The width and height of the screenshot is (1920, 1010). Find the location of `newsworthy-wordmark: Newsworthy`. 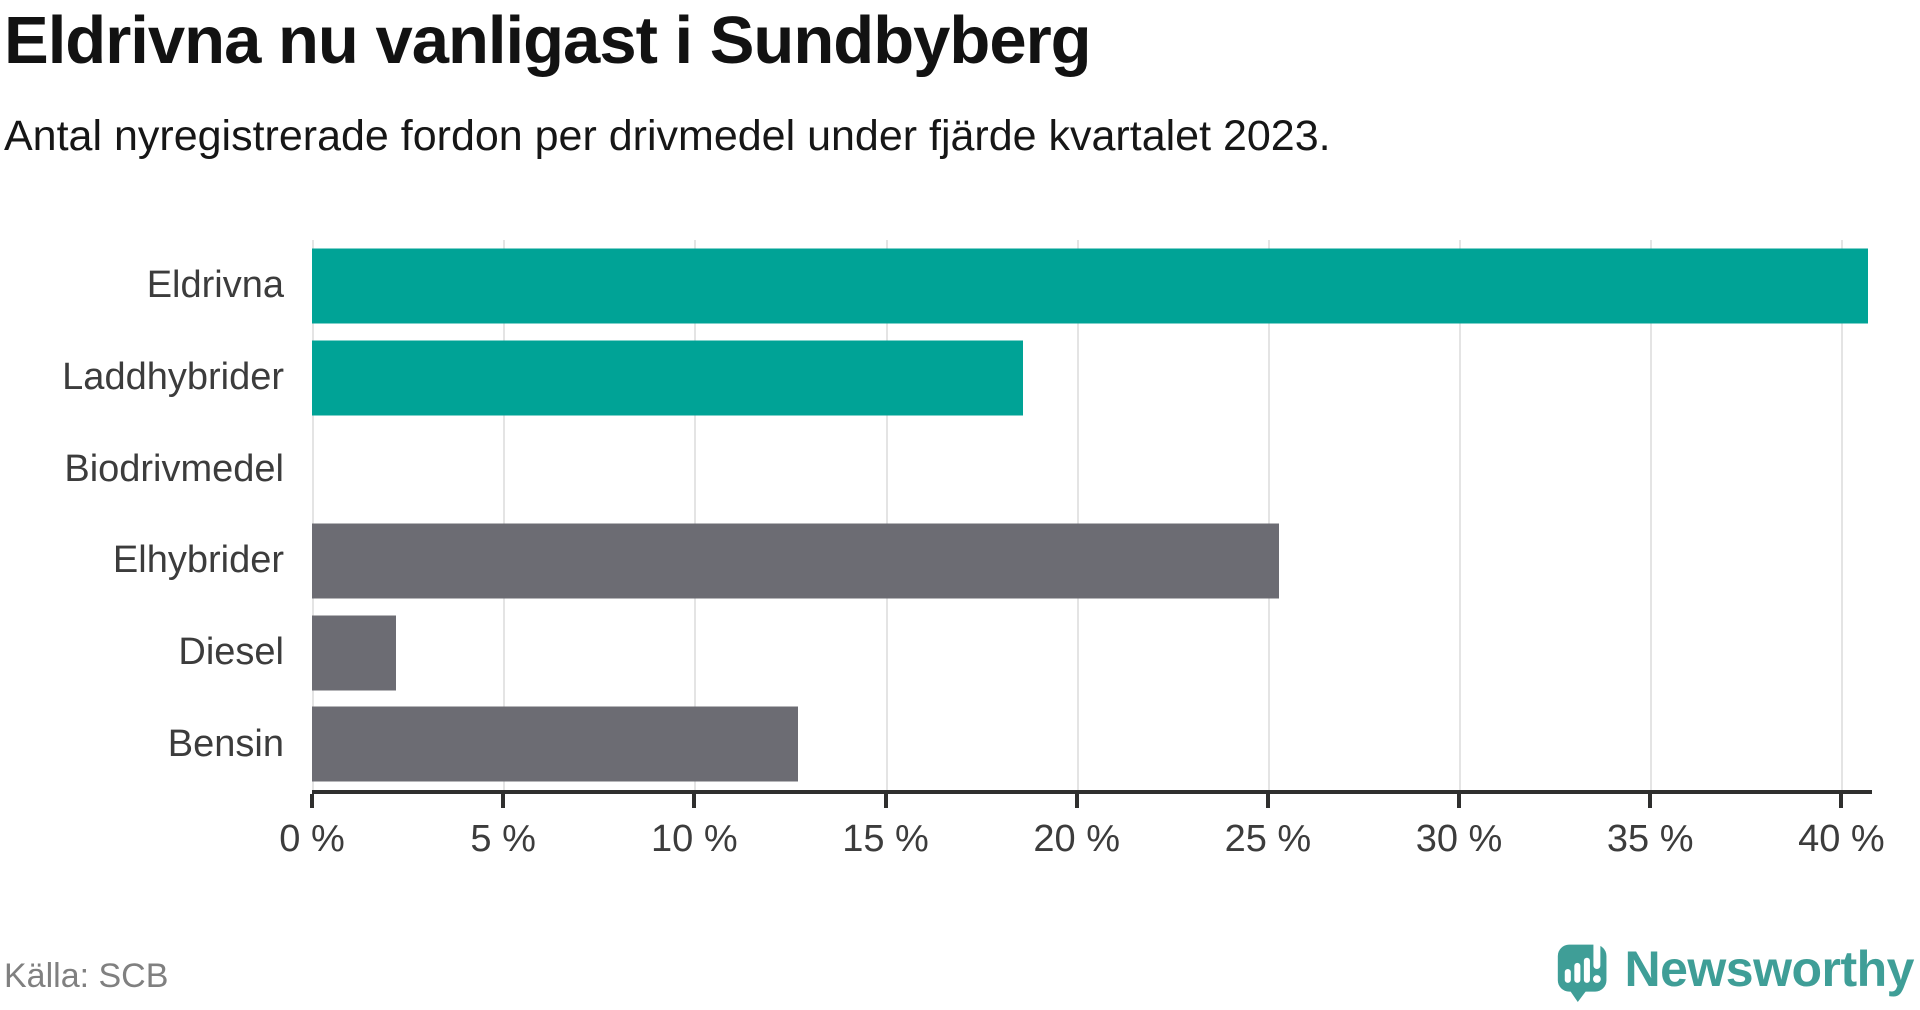

newsworthy-wordmark: Newsworthy is located at coordinates (1769, 969).